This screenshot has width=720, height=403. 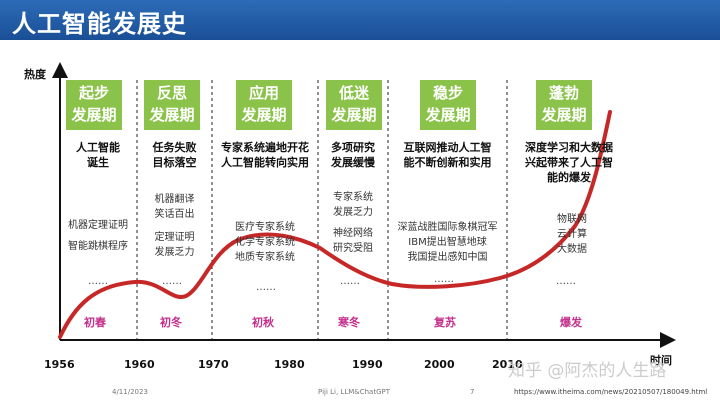 I want to click on phase-details: 物联网 云计算 大数据, so click(x=572, y=234).